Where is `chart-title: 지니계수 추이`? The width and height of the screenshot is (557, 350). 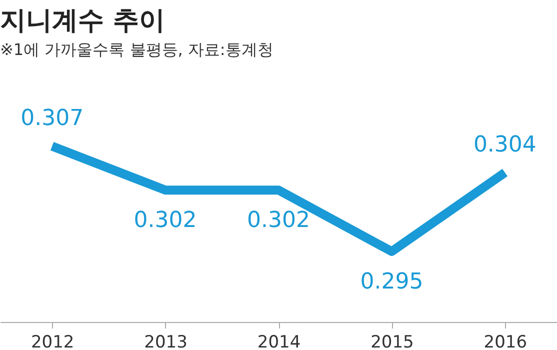 chart-title: 지니계수 추이 is located at coordinates (83, 21).